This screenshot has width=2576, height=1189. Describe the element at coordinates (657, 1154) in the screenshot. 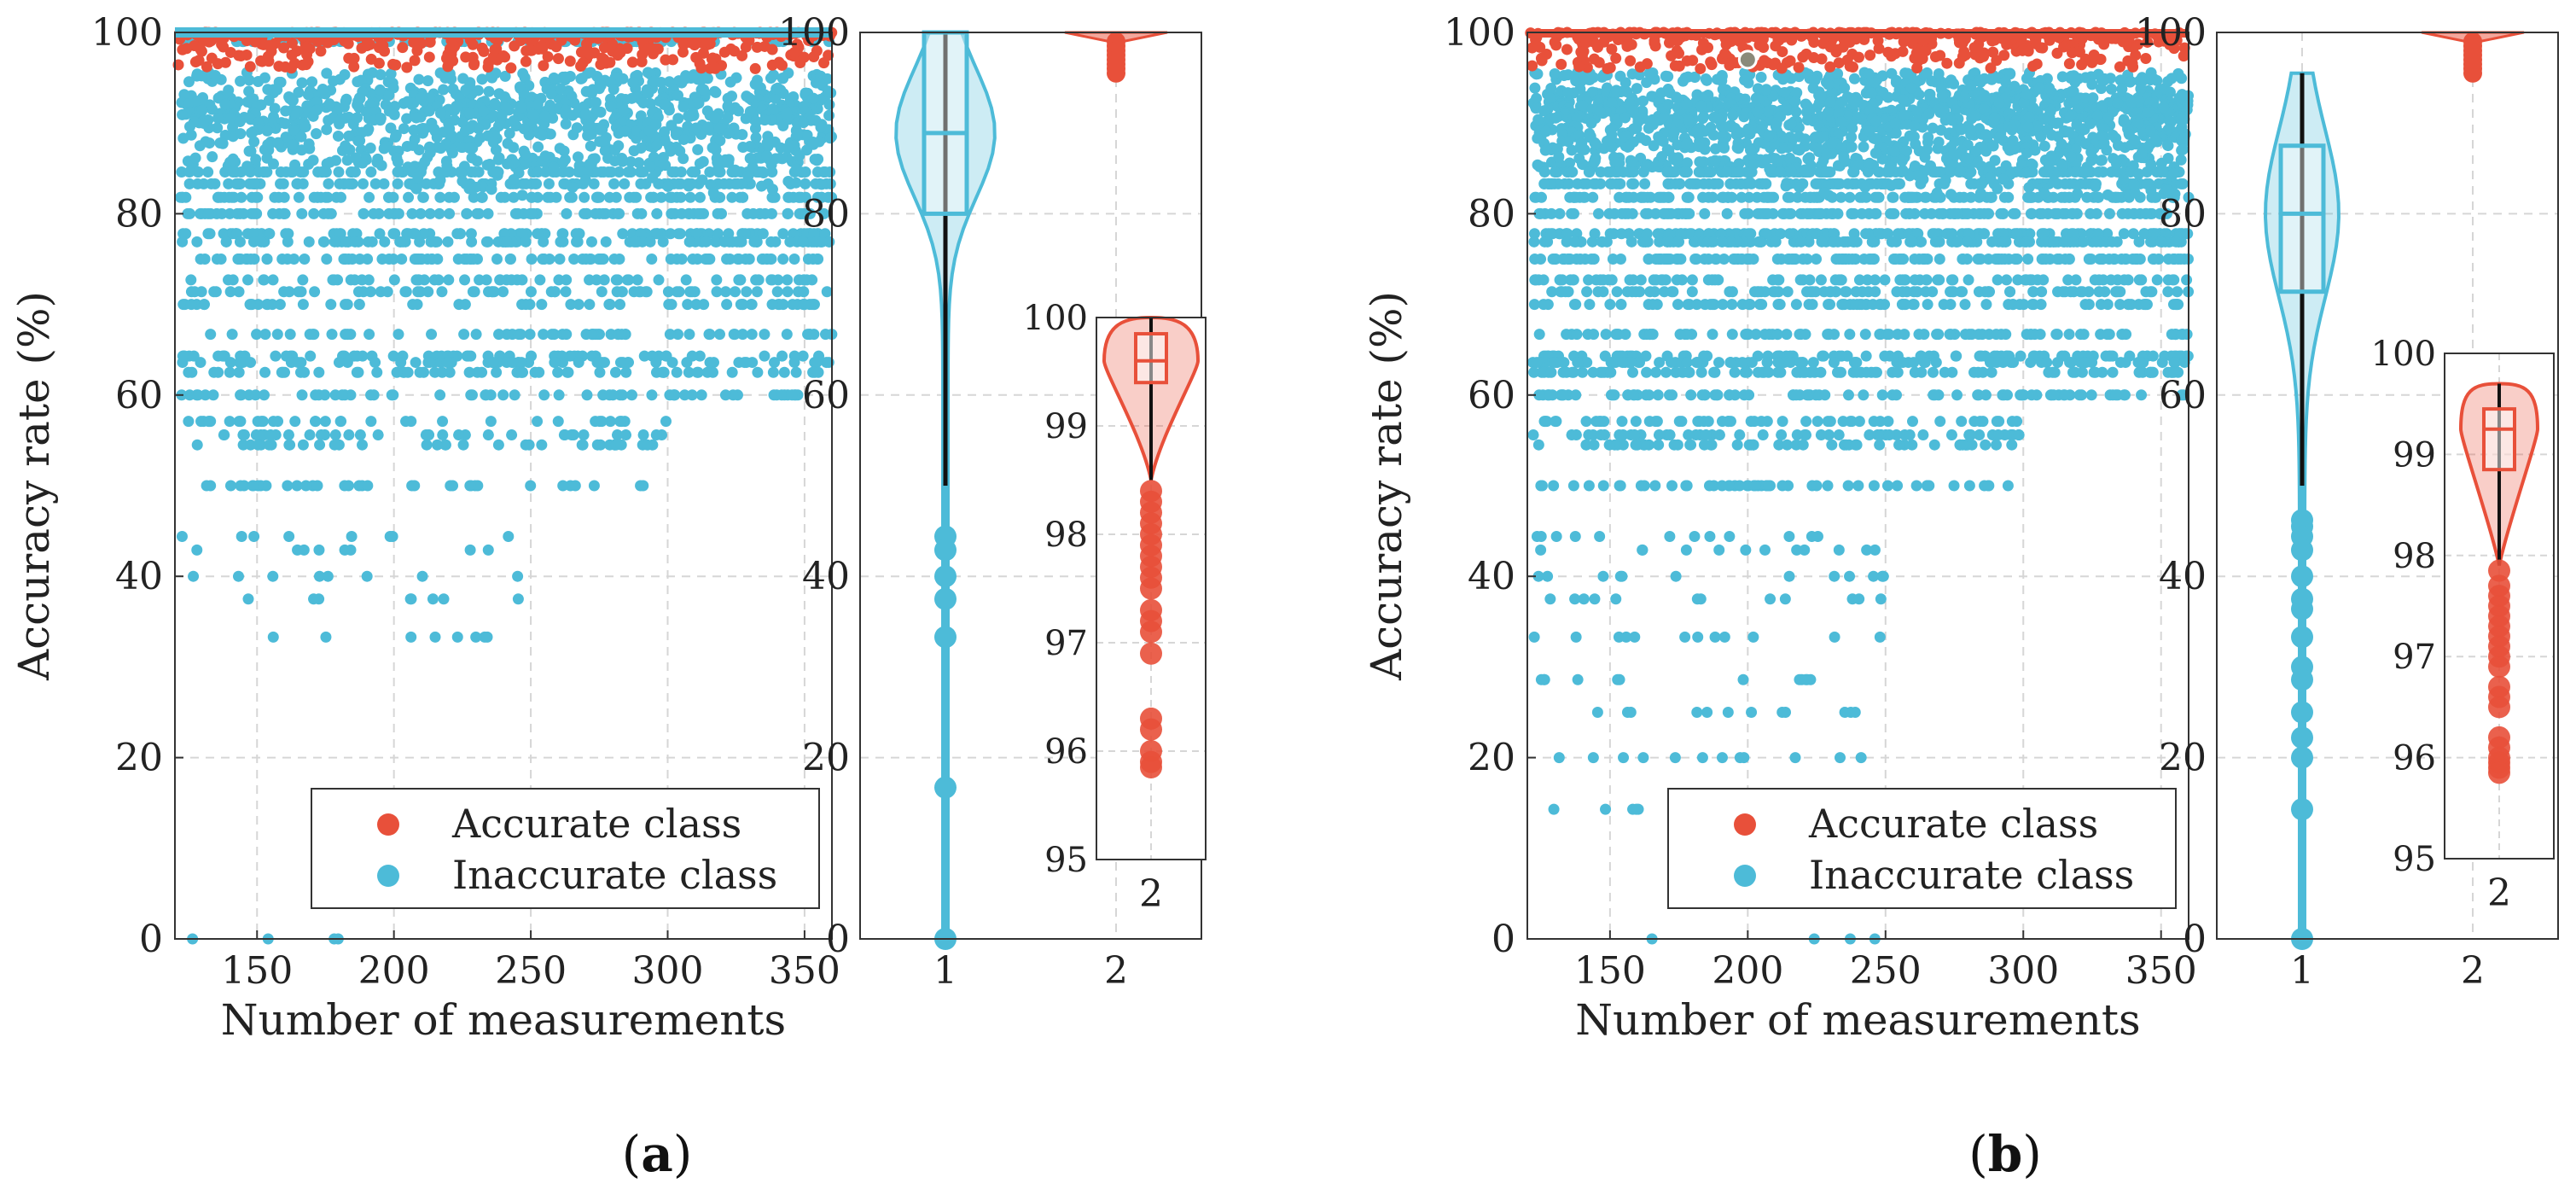

I see `panel-caption-a: (a)` at that location.